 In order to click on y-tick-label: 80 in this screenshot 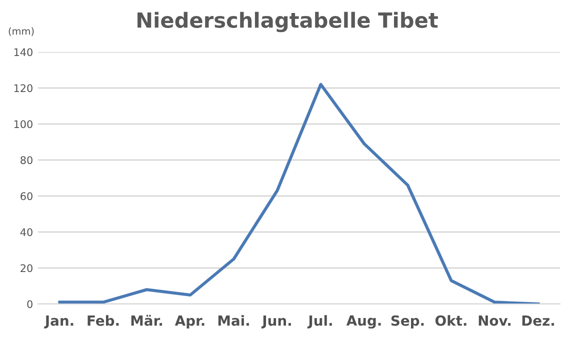, I will do `click(26, 160)`.